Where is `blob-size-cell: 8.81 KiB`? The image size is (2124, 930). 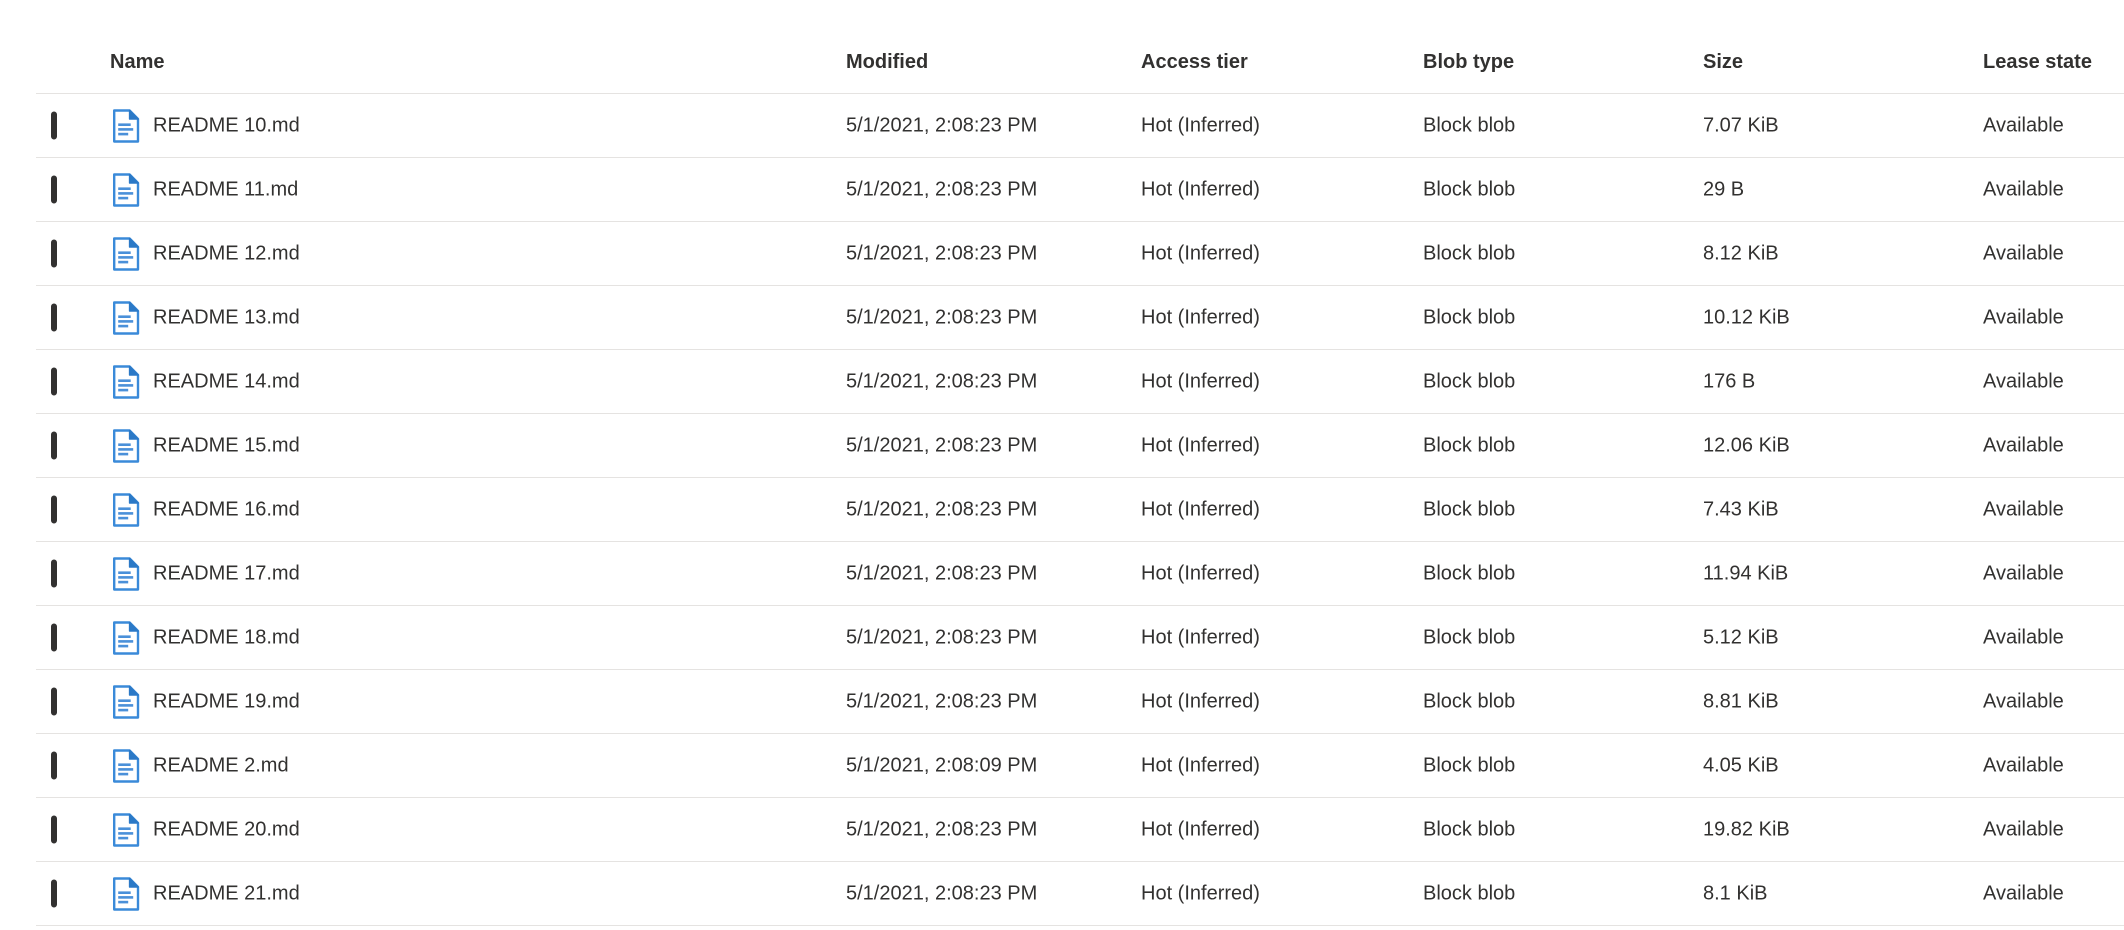 blob-size-cell: 8.81 KiB is located at coordinates (1741, 701).